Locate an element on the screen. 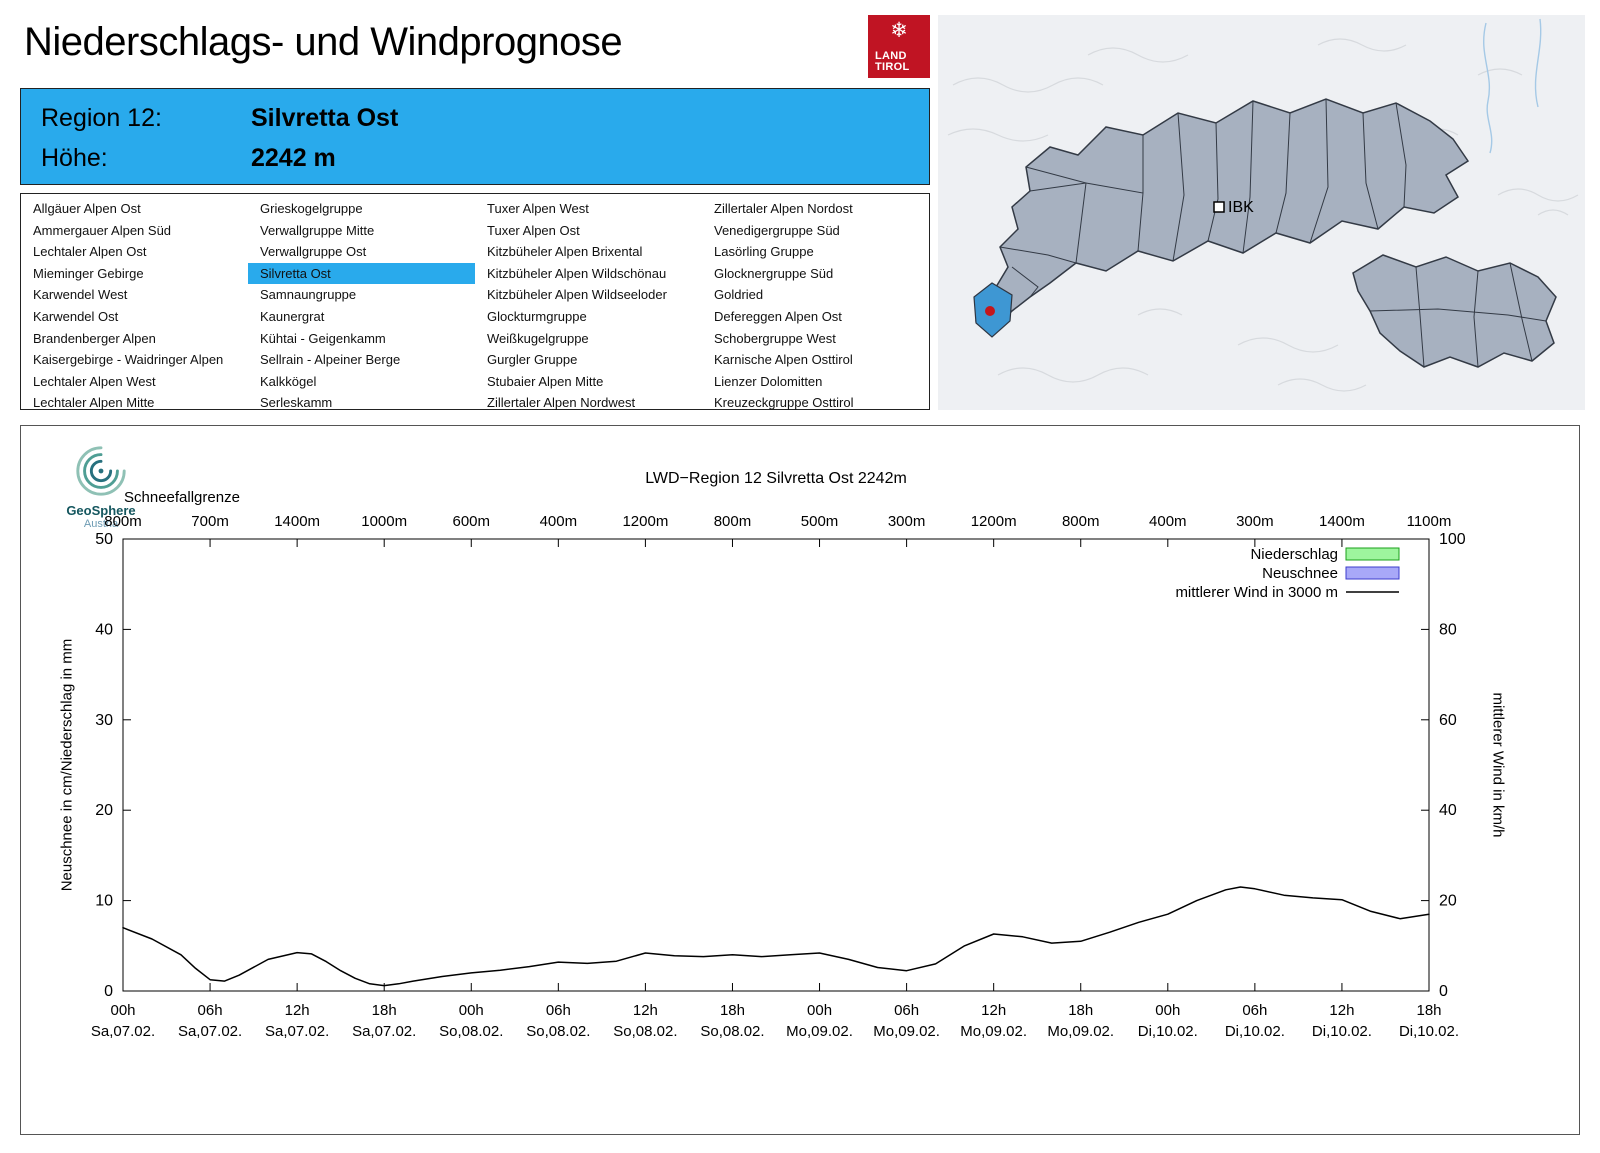  snowline-tick-label: 1400m is located at coordinates (1342, 521).